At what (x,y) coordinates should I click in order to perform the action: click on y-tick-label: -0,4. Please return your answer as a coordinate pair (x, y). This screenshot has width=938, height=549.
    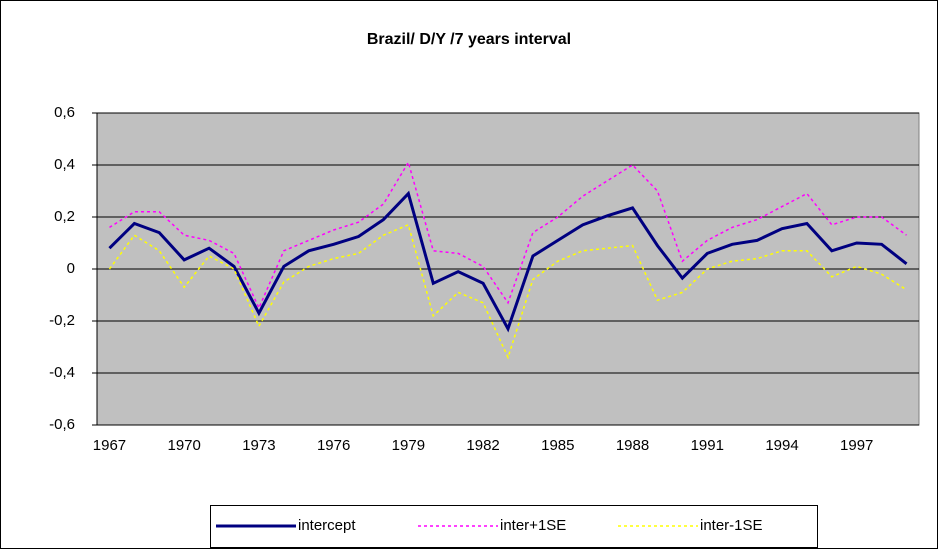
    Looking at the image, I should click on (62, 372).